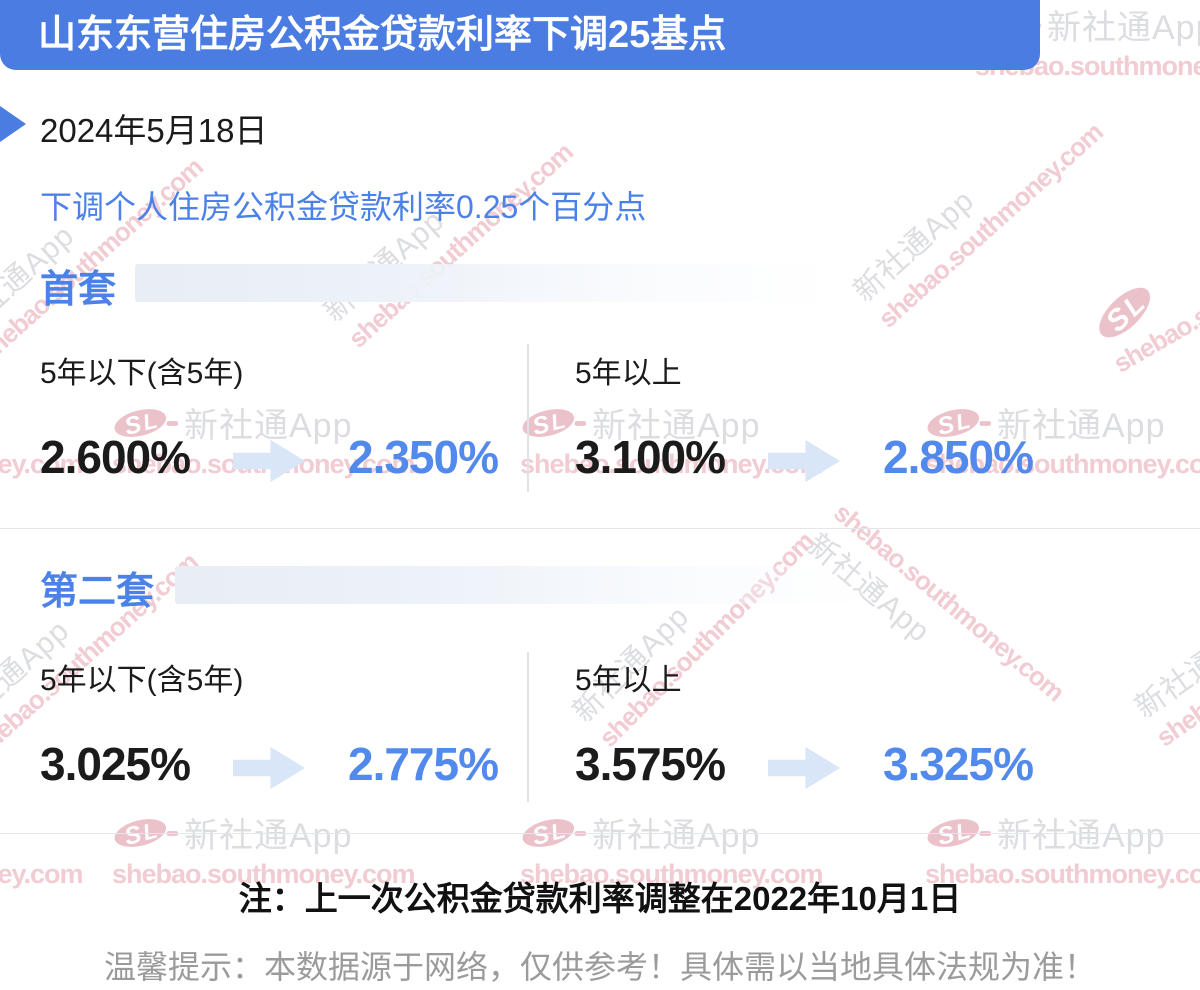 This screenshot has height=990, width=1200. What do you see at coordinates (115, 457) in the screenshot?
I see `rate-old: 2.600%` at bounding box center [115, 457].